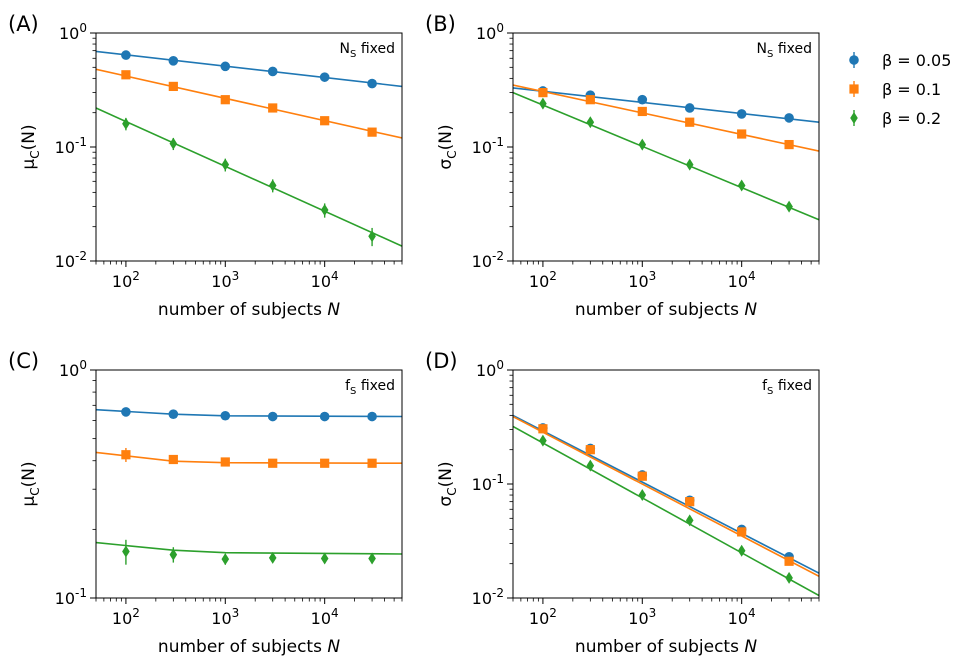  I want to click on legend-marker-diamond, so click(854, 118).